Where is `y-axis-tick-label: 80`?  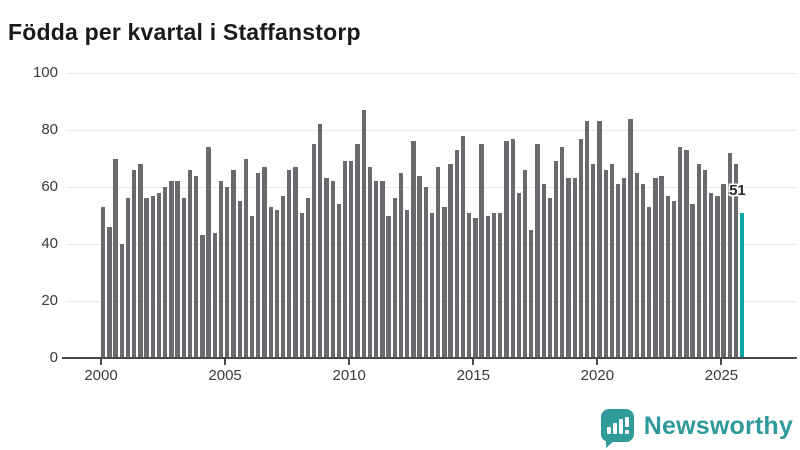
y-axis-tick-label: 80 is located at coordinates (49, 129).